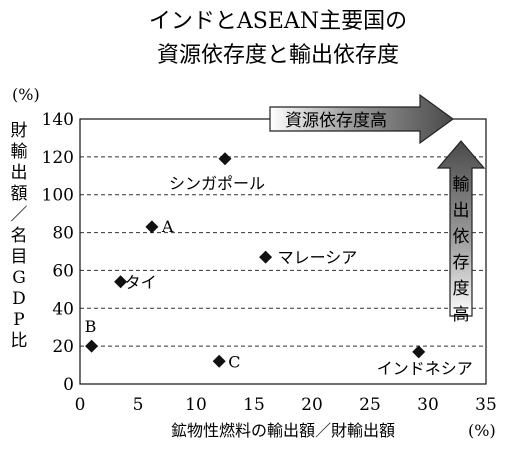 The width and height of the screenshot is (513, 449). I want to click on y-tick-label: 20, so click(63, 347).